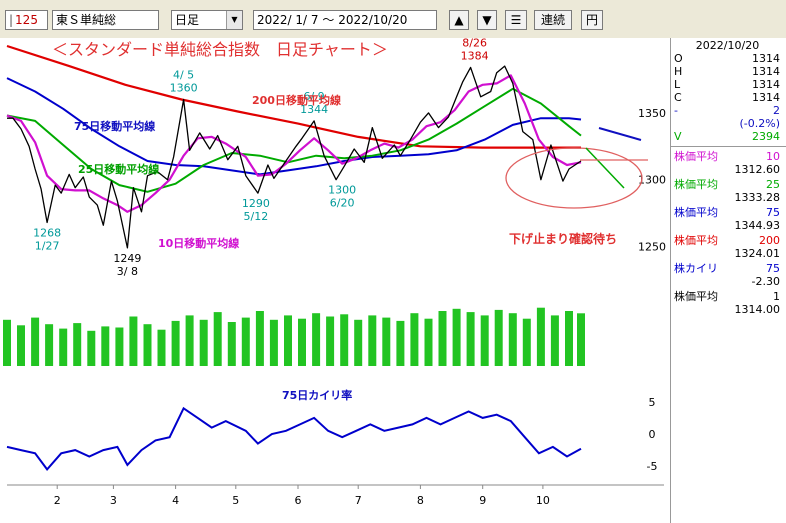  I want to click on yen-button: 円, so click(592, 20).